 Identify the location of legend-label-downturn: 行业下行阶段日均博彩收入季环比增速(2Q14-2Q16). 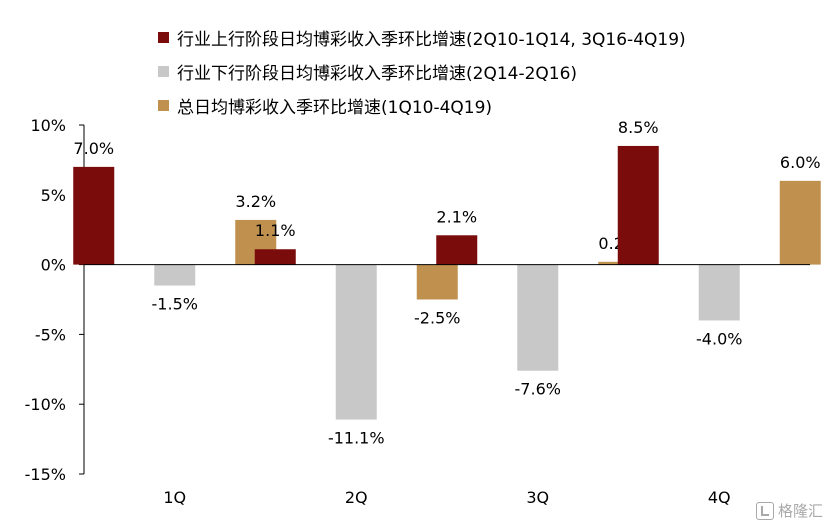
(377, 73).